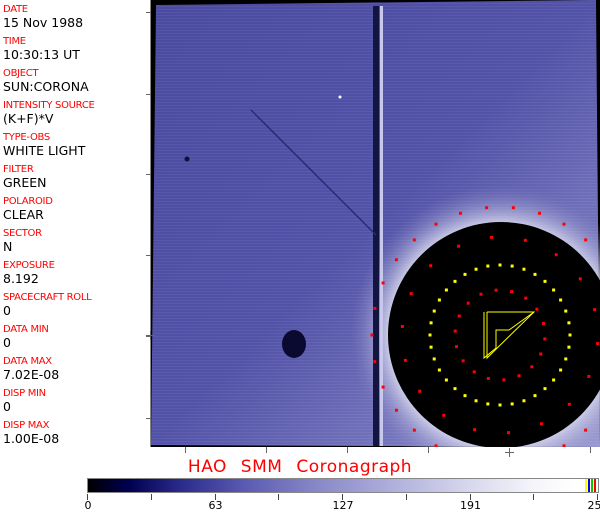 The image size is (600, 512). What do you see at coordinates (7, 342) in the screenshot?
I see `field-value: 0` at bounding box center [7, 342].